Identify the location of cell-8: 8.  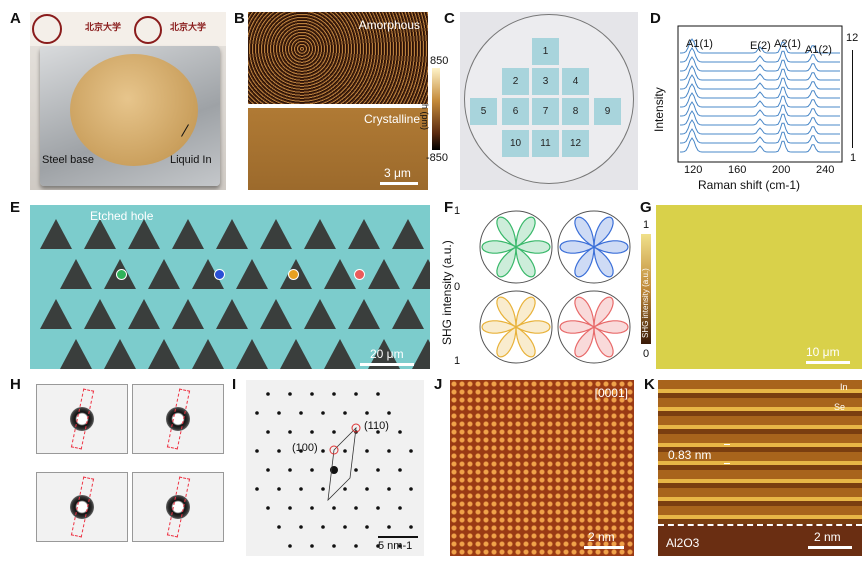
(575, 111).